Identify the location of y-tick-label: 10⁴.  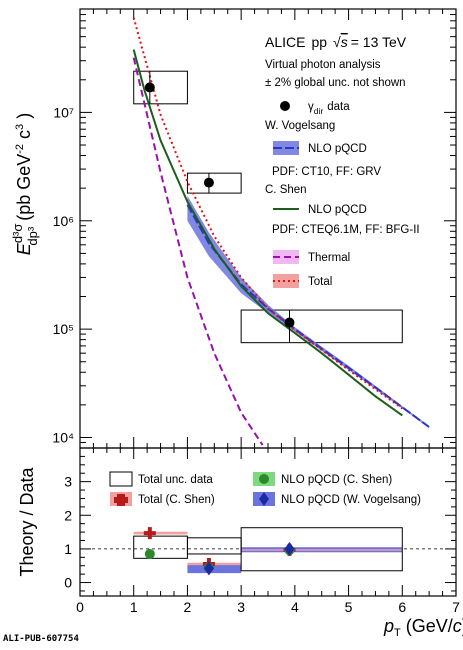
(63, 437).